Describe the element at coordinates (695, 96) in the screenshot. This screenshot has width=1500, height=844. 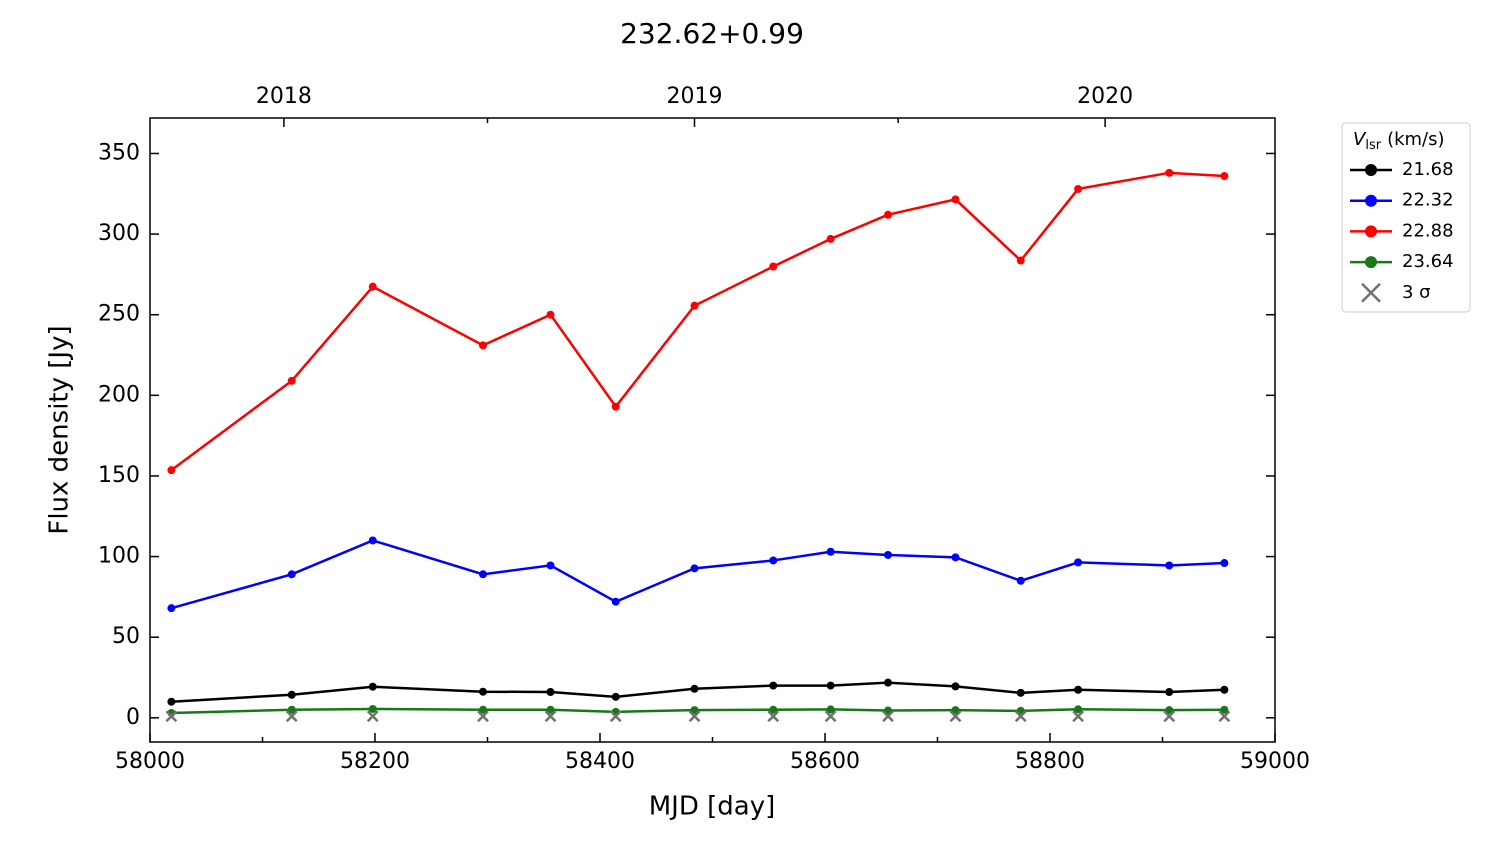
I see `top-tick-label: 2019` at that location.